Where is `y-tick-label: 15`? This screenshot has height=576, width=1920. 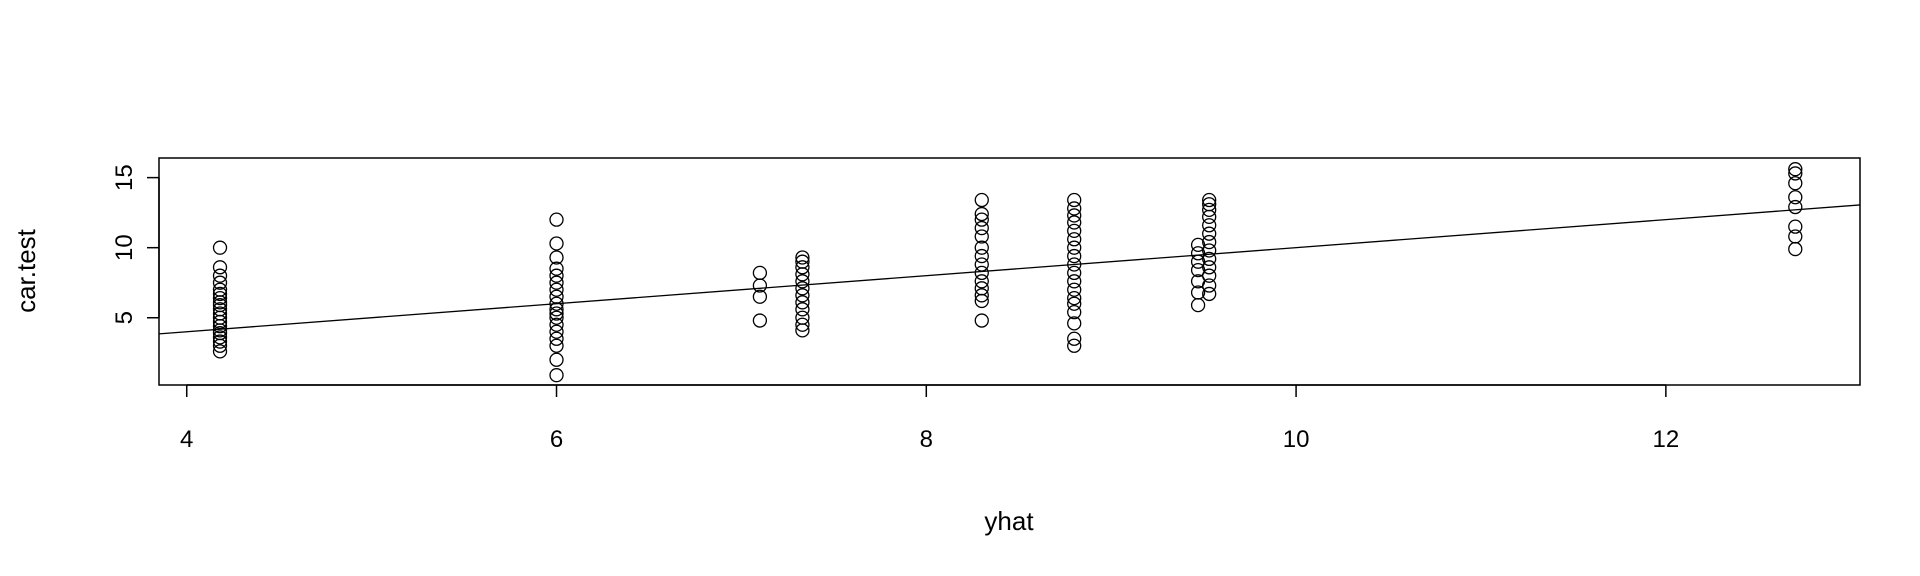
y-tick-label: 15 is located at coordinates (124, 177).